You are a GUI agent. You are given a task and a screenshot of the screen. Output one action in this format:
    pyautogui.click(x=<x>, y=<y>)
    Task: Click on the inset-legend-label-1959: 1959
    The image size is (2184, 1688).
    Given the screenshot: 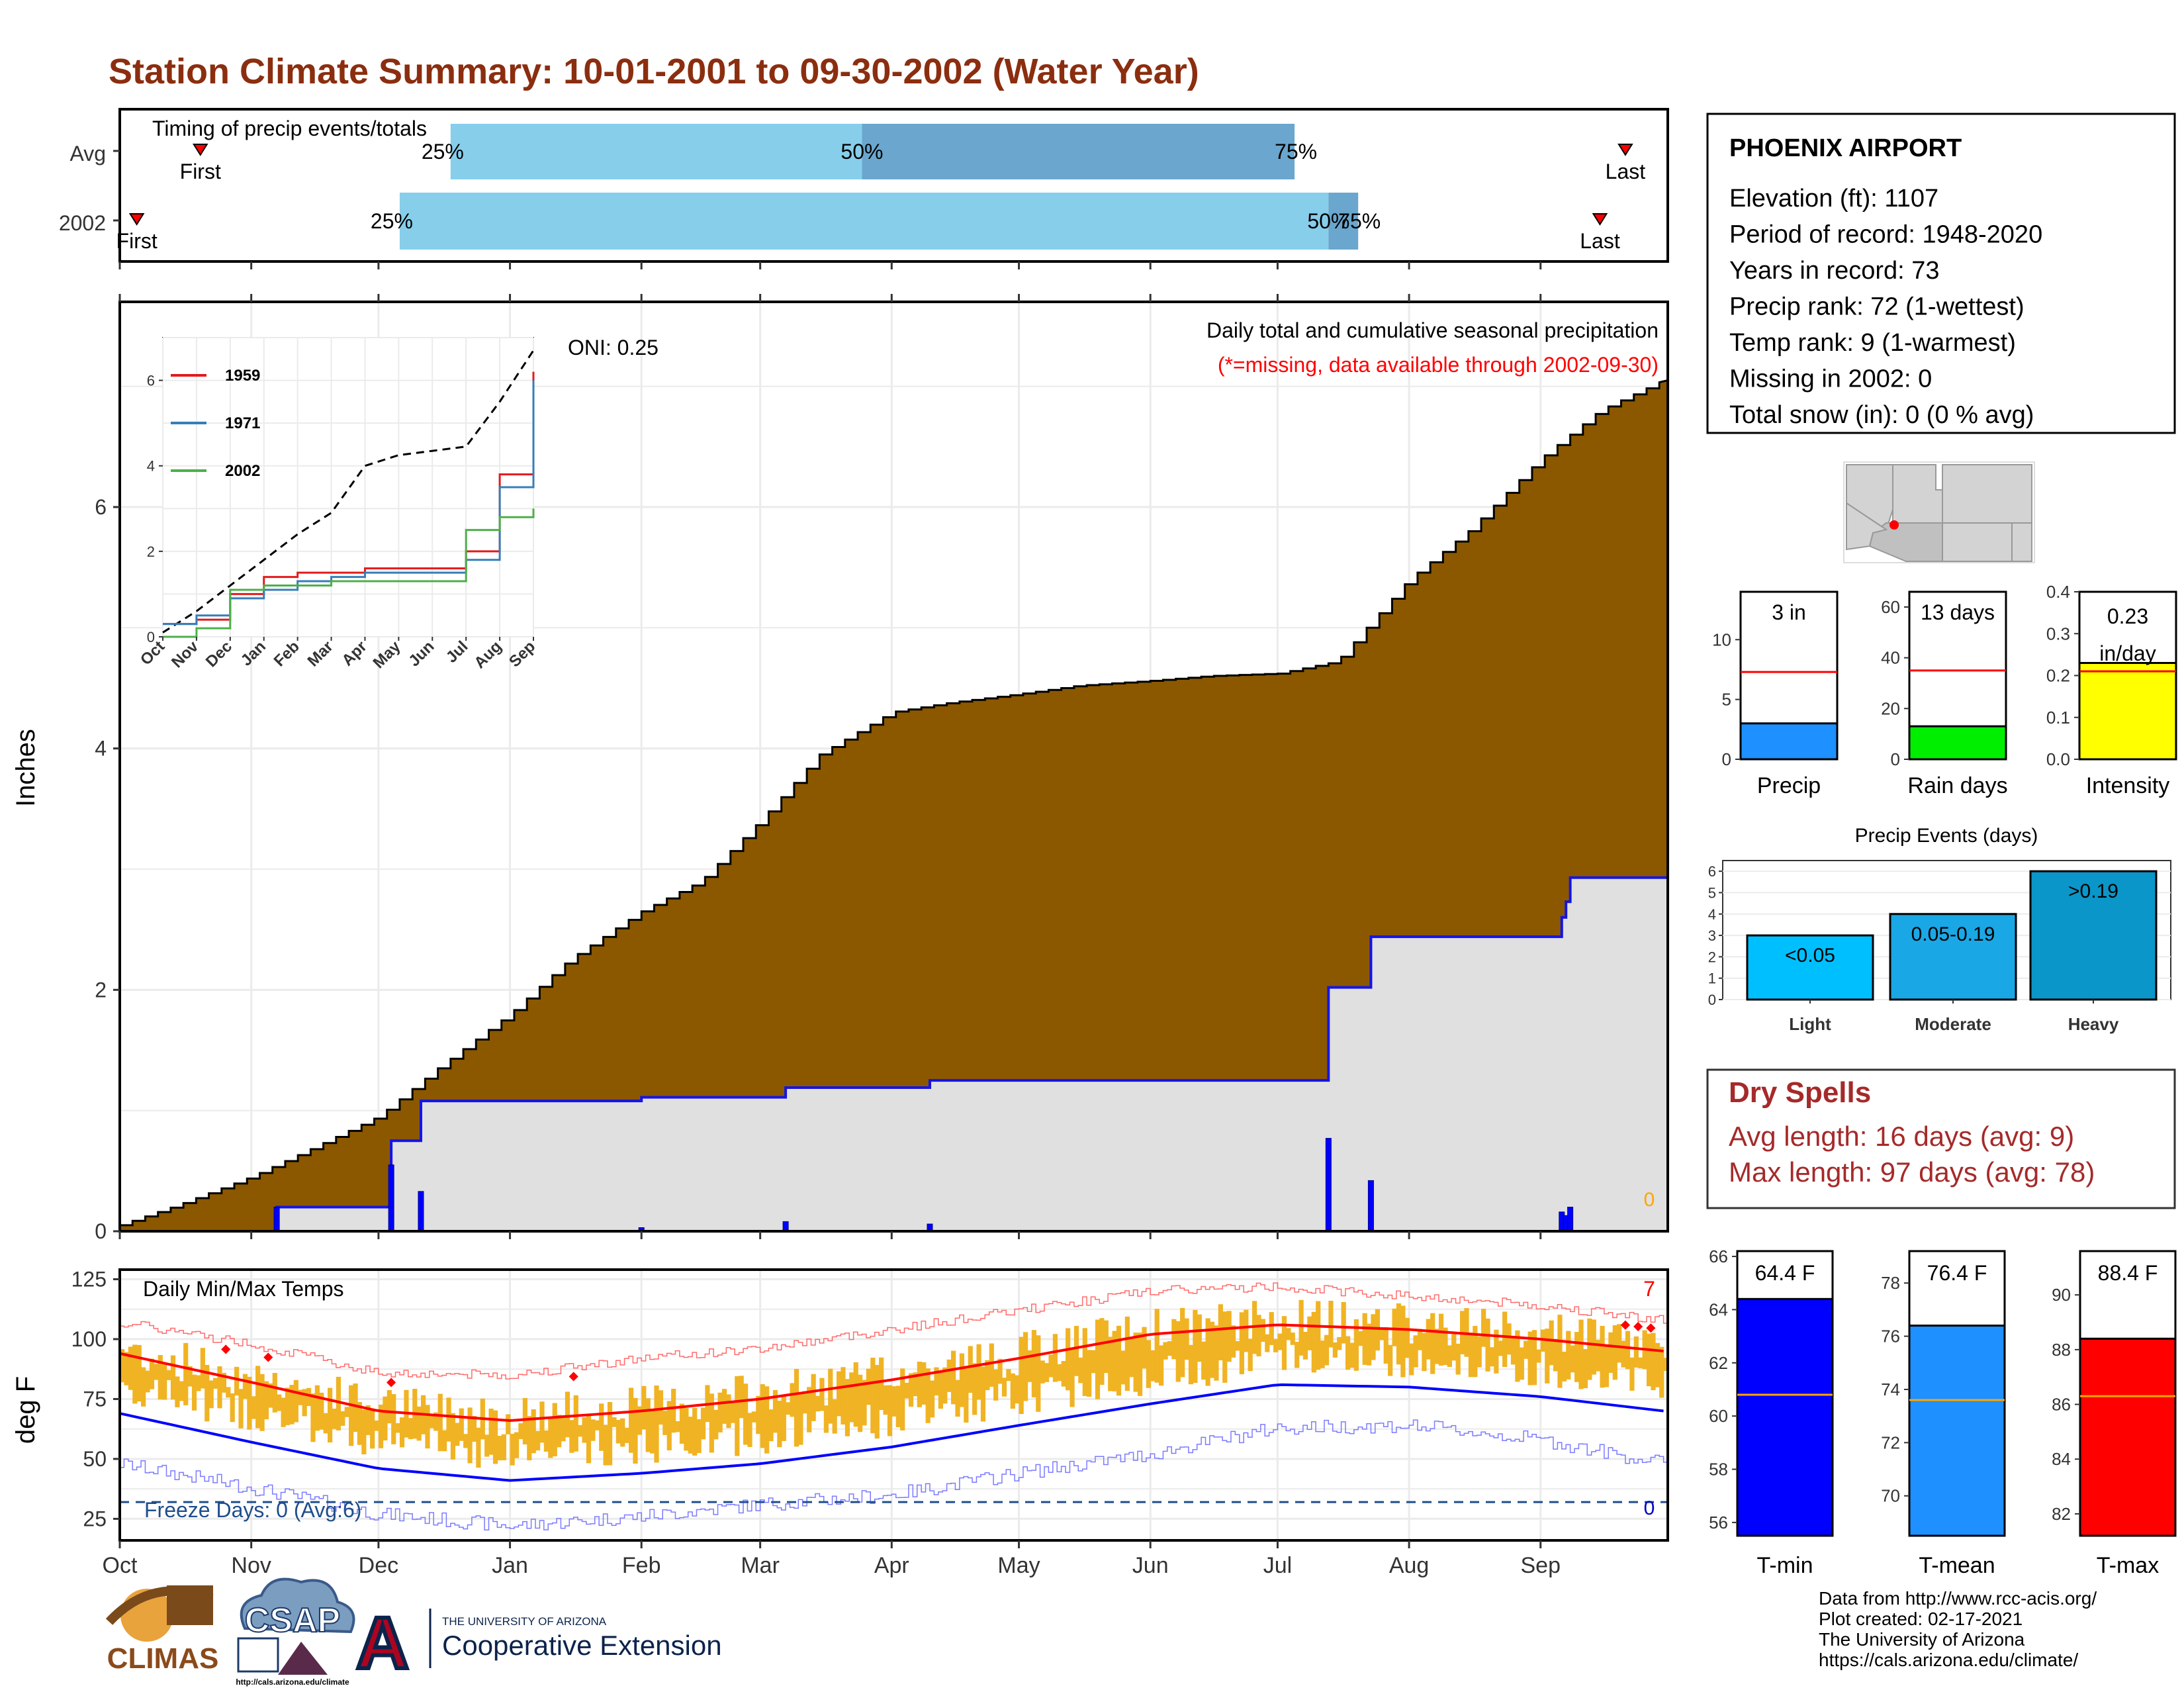 What is the action you would take?
    pyautogui.click(x=242, y=376)
    